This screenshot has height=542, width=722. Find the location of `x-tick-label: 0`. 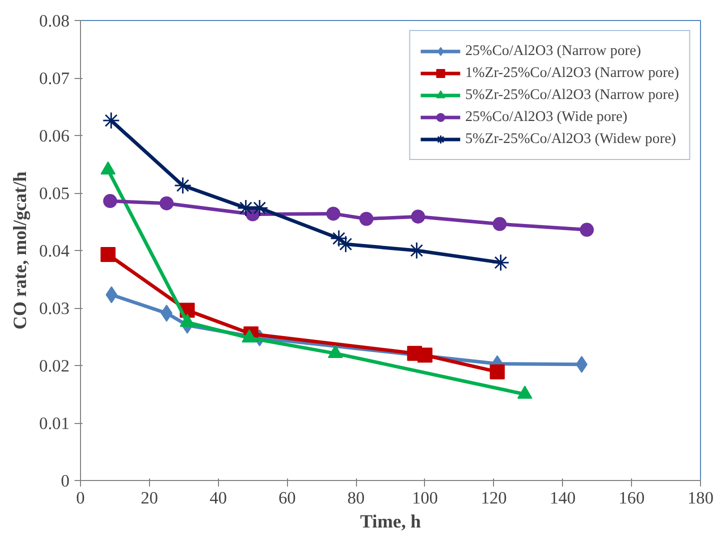

x-tick-label: 0 is located at coordinates (80, 498).